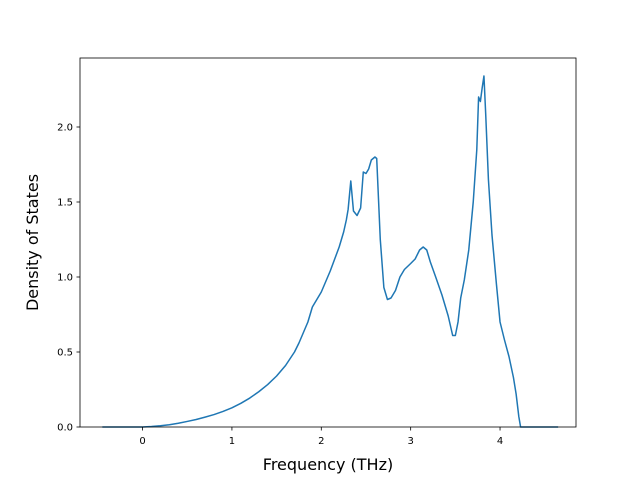 This screenshot has height=480, width=640. What do you see at coordinates (32, 242) in the screenshot?
I see `y-axis-label: Density of States` at bounding box center [32, 242].